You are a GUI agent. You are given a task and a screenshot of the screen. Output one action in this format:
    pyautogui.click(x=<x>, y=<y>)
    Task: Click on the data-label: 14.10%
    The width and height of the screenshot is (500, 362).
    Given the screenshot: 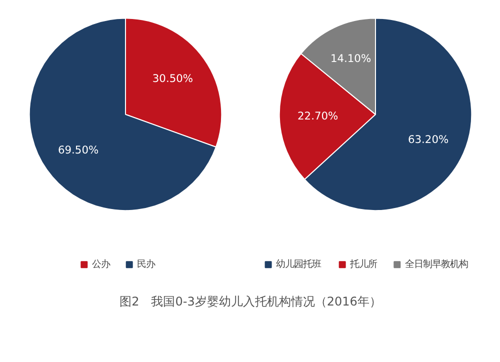 What is the action you would take?
    pyautogui.click(x=351, y=58)
    